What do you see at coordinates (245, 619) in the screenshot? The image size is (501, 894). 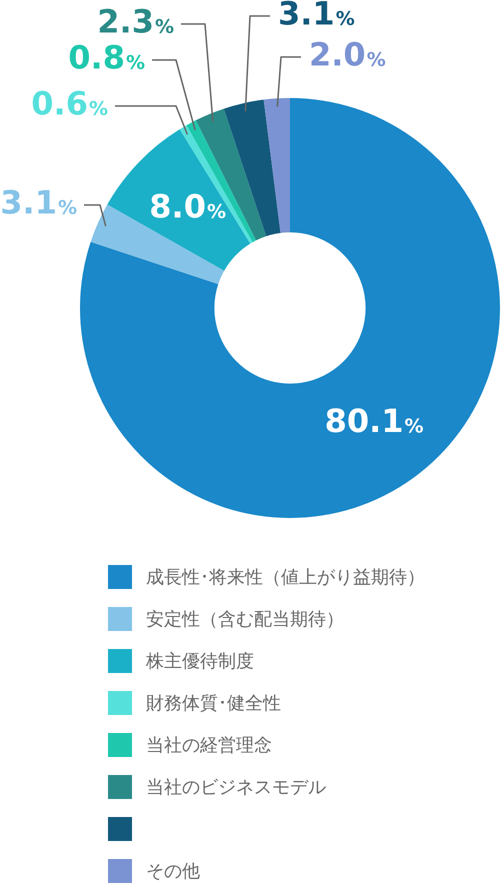 I see `legend-label: 安定性（含む配当期待）` at bounding box center [245, 619].